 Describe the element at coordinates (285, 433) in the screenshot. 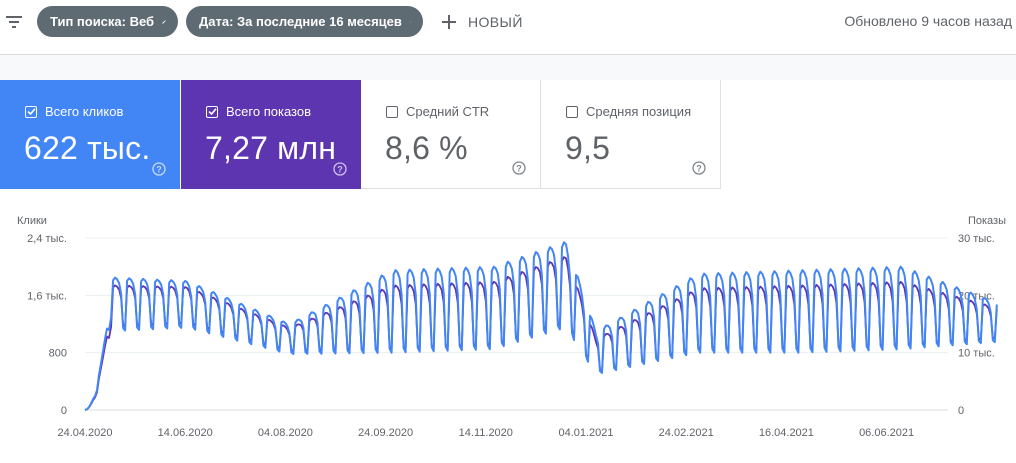

I see `x-axis-tick: 04.08.2020` at that location.